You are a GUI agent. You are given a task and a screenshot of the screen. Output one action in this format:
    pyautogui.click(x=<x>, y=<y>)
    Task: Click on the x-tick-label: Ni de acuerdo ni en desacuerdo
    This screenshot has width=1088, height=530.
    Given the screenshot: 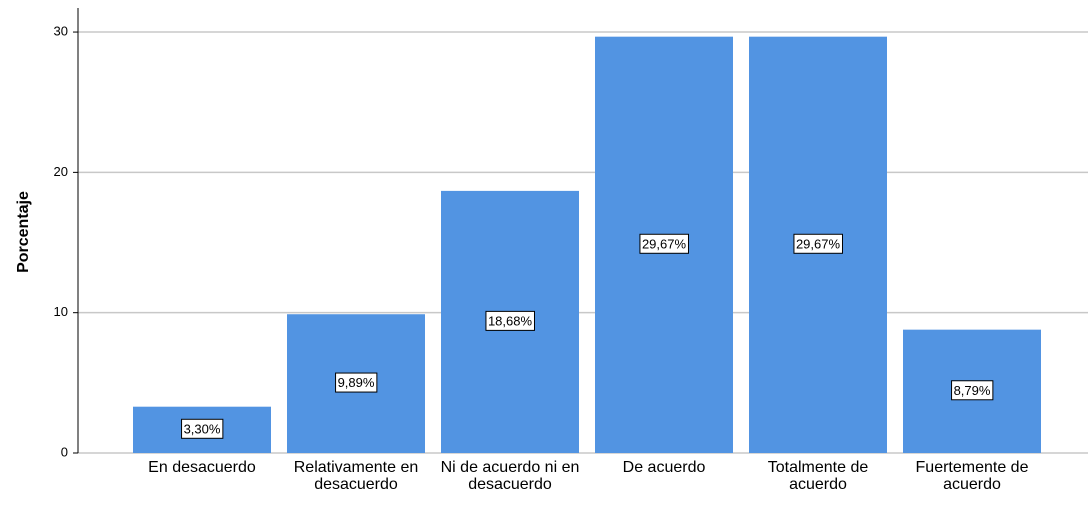 What is the action you would take?
    pyautogui.click(x=510, y=476)
    